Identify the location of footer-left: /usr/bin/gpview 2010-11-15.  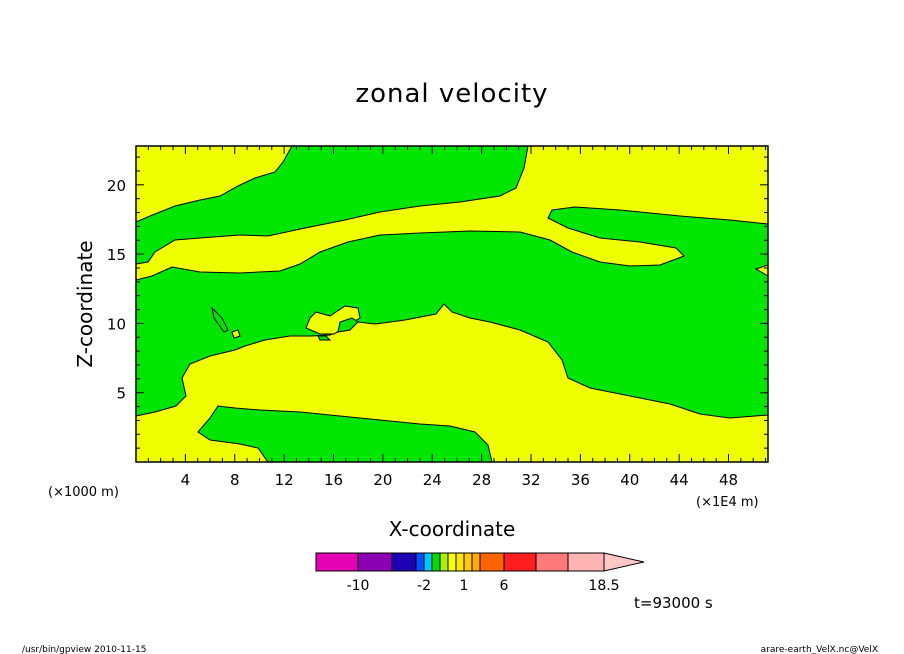
(84, 649).